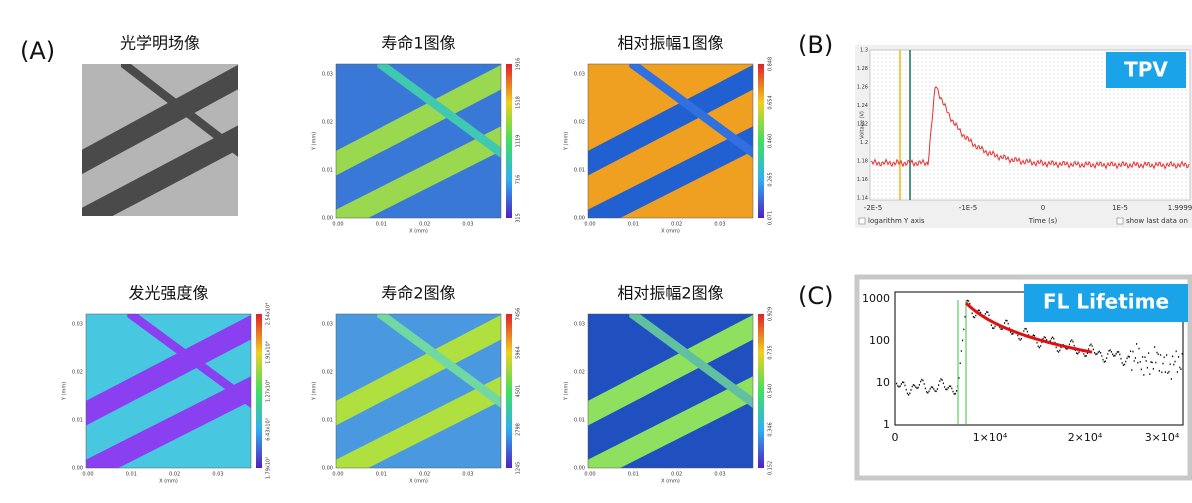 This screenshot has width=1192, height=503. Describe the element at coordinates (269, 352) in the screenshot. I see `colorbar-label: 1.91x10⁴` at that location.